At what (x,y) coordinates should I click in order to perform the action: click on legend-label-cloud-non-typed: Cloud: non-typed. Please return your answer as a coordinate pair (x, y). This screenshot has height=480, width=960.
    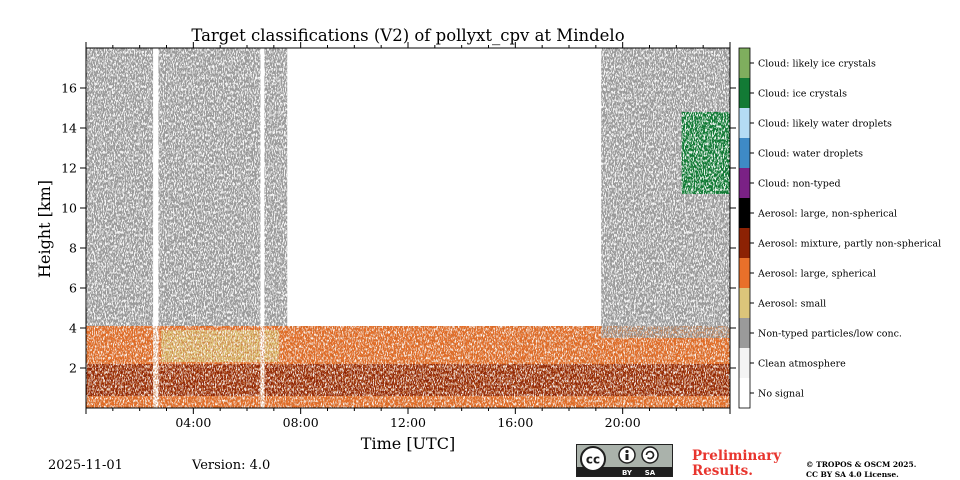
    Looking at the image, I should click on (799, 184).